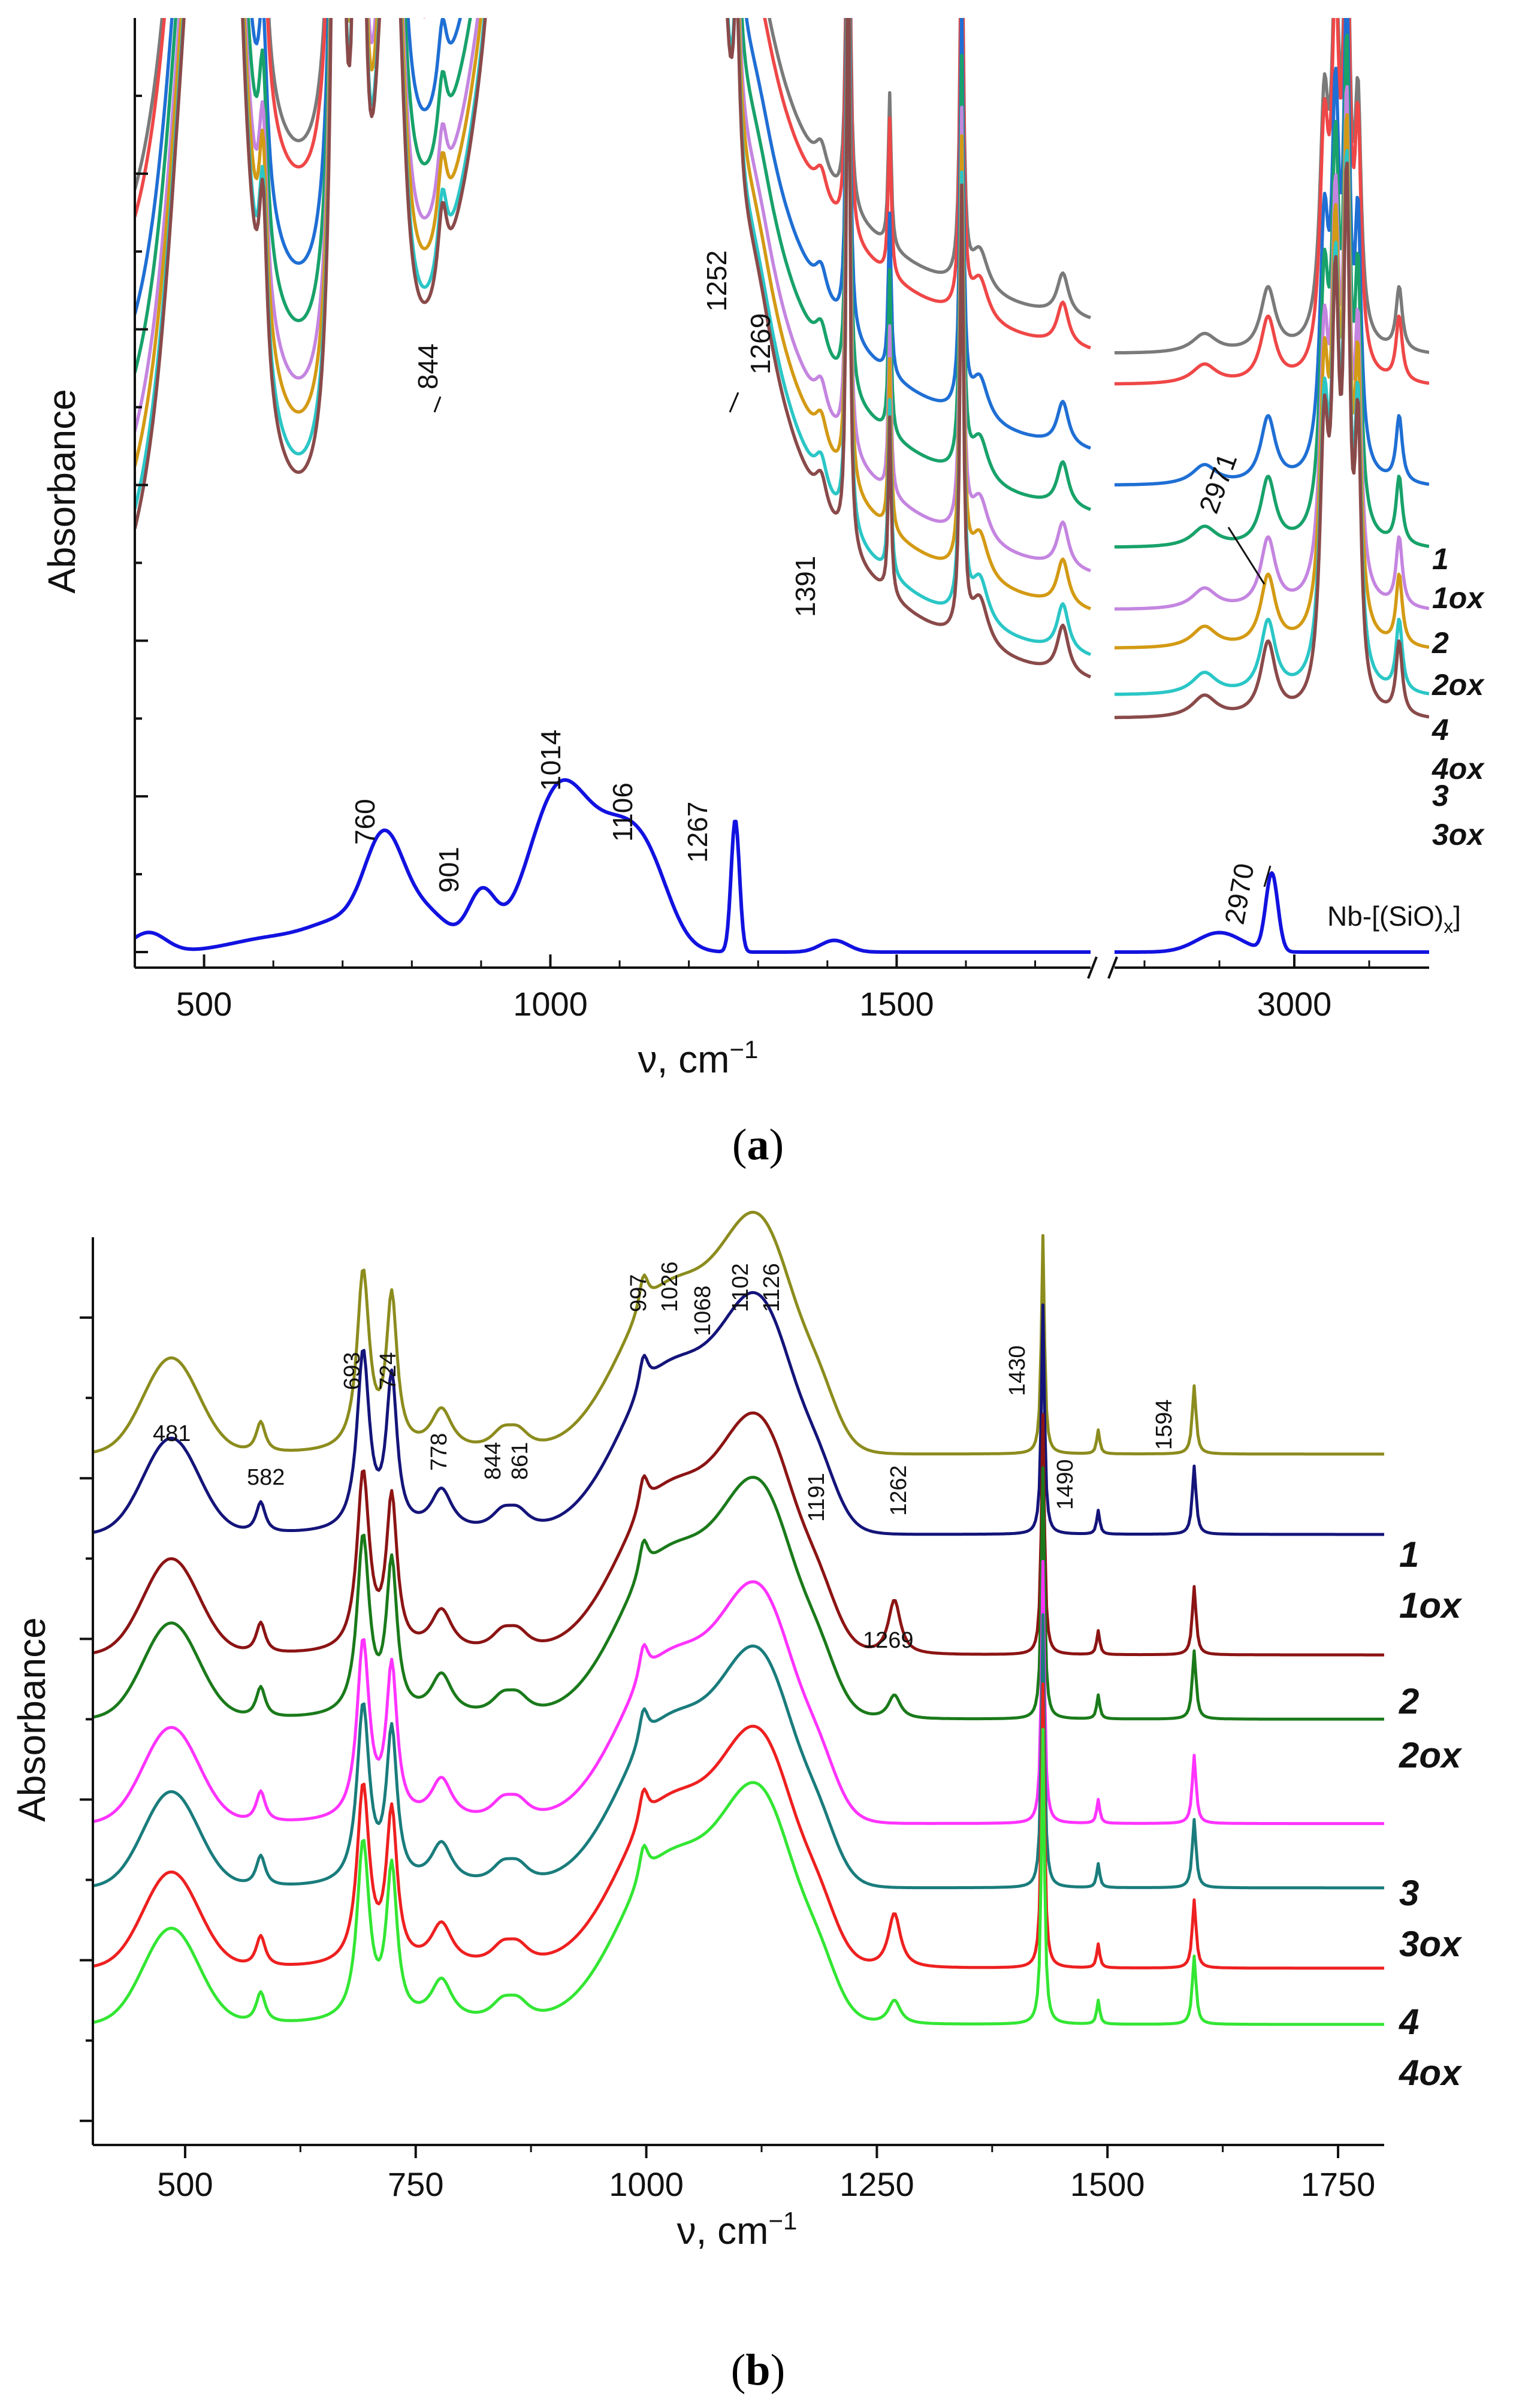 This screenshot has height=2408, width=1516. What do you see at coordinates (266, 1477) in the screenshot?
I see `panel-b-annotation-582: 582` at bounding box center [266, 1477].